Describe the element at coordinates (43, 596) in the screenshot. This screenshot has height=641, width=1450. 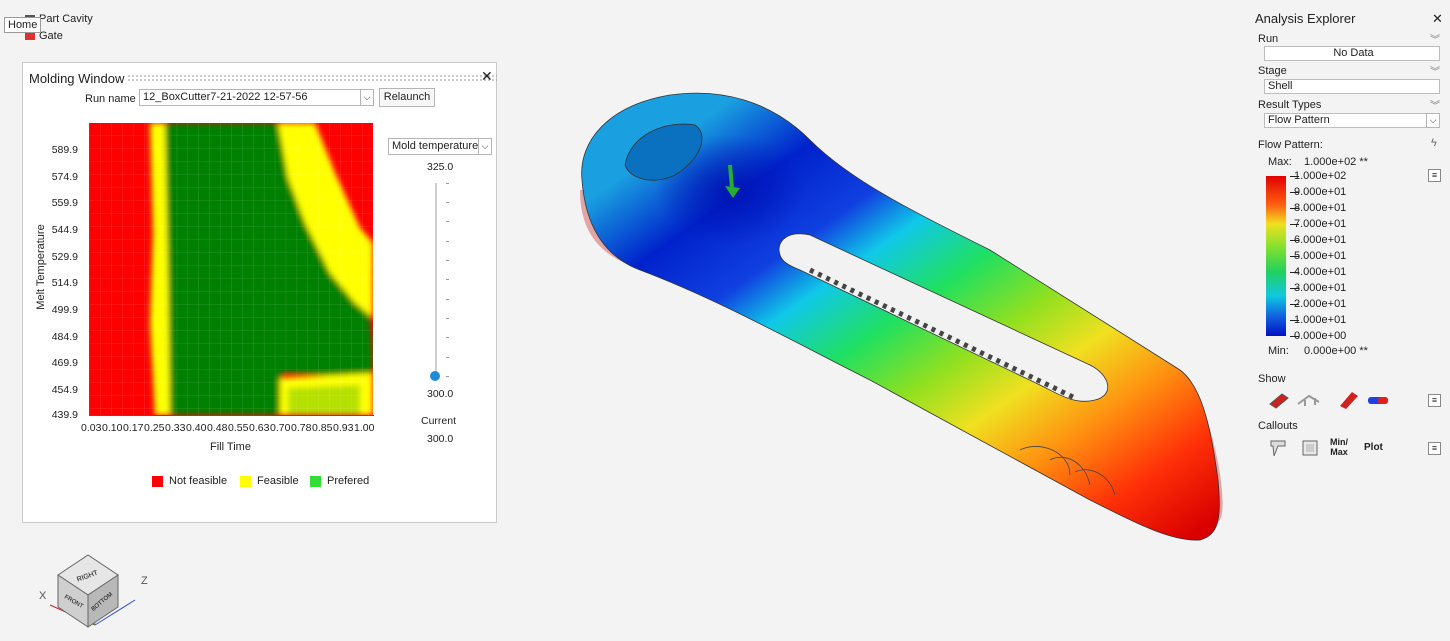
I see `axis-label-x: X` at that location.